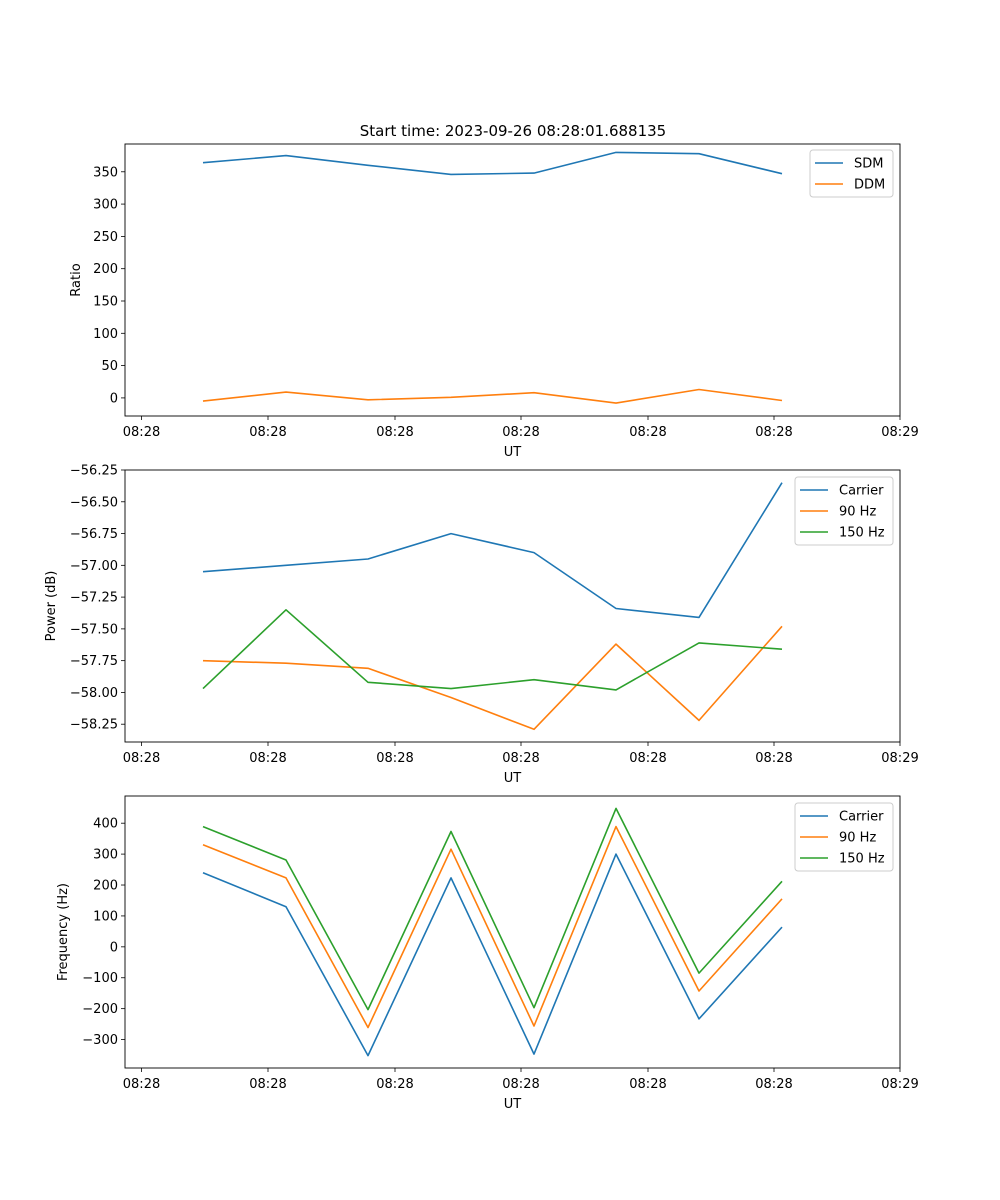 The width and height of the screenshot is (1000, 1200). What do you see at coordinates (63, 932) in the screenshot?
I see `frequency-y-axis-label: Frequency (Hz)` at bounding box center [63, 932].